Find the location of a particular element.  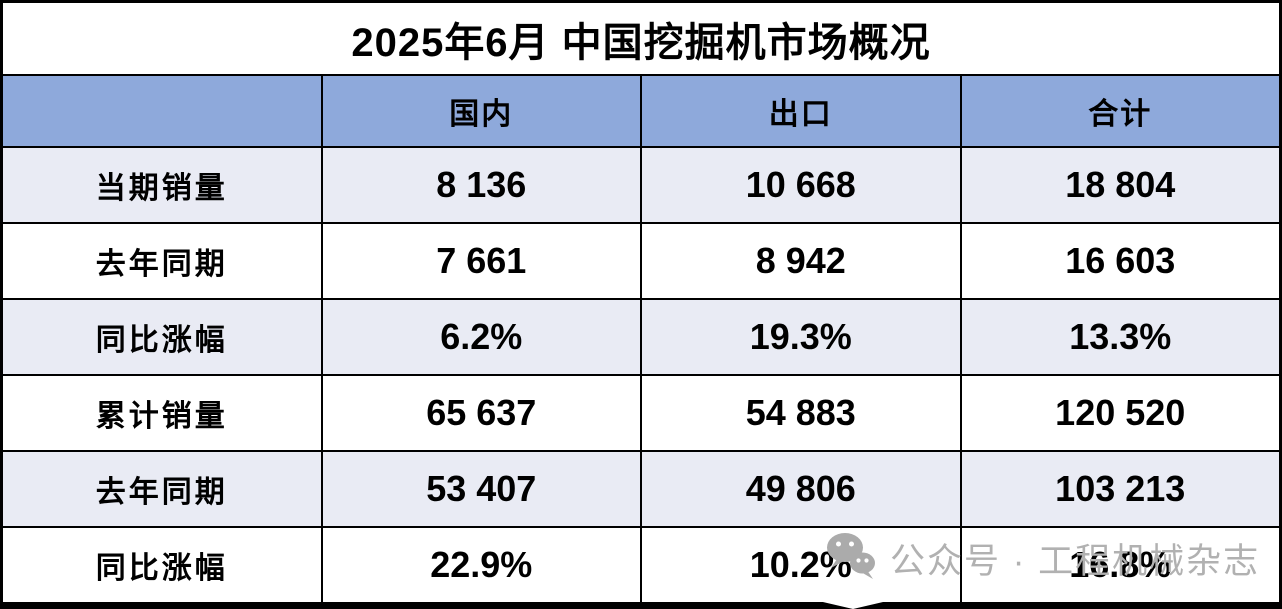

cell-cumulative-total: 120 520 is located at coordinates (1120, 413).